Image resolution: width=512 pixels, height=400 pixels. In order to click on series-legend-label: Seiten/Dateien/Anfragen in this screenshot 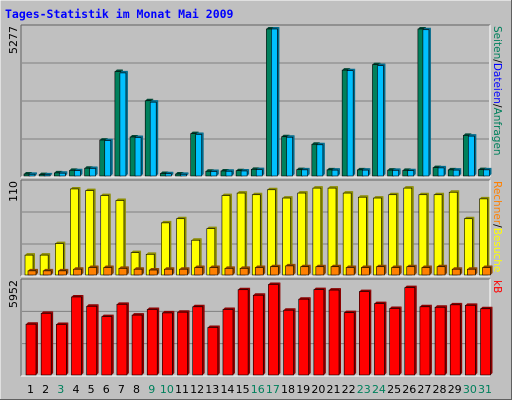, I will do `click(497, 91)`.